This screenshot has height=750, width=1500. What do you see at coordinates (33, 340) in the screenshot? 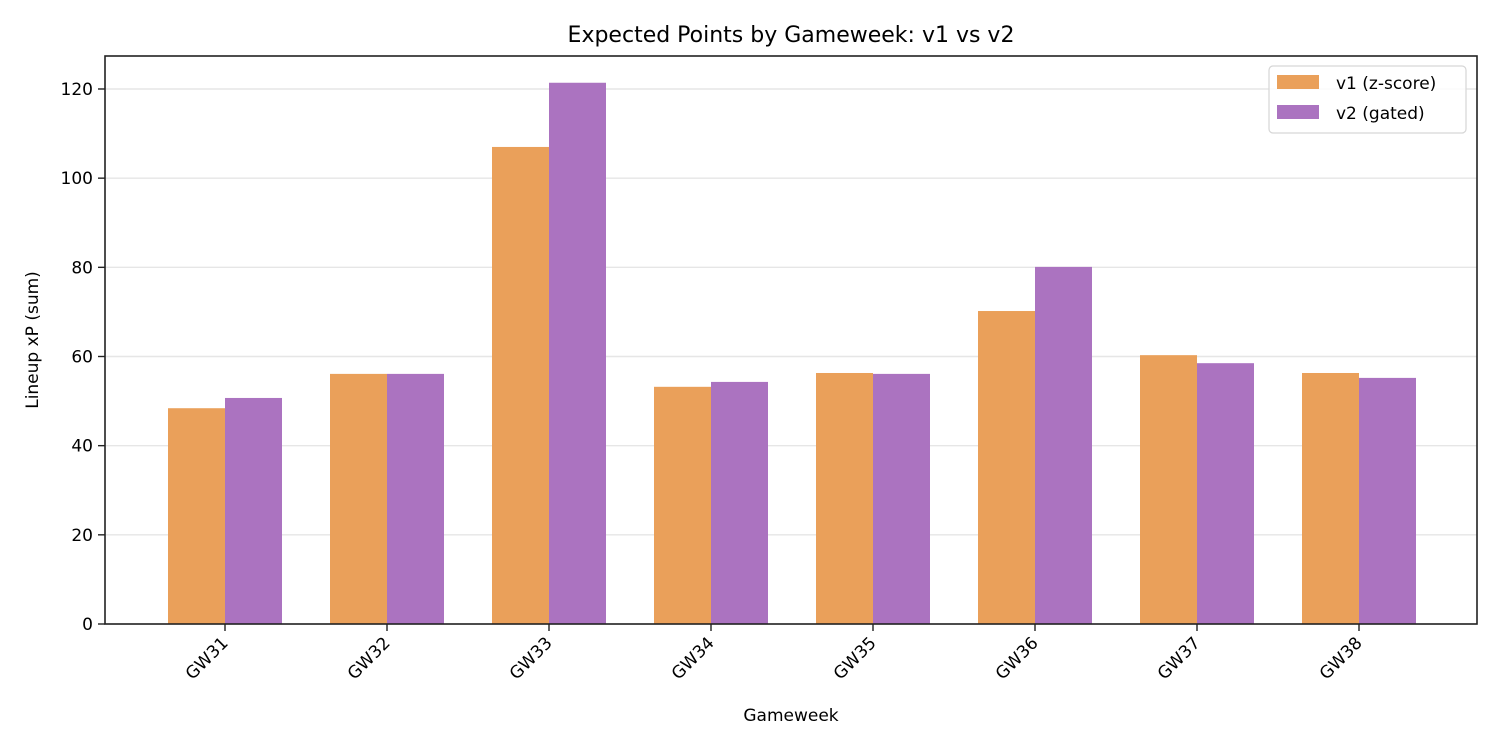
I see `y-axis-label: Lineup xP (sum)` at bounding box center [33, 340].